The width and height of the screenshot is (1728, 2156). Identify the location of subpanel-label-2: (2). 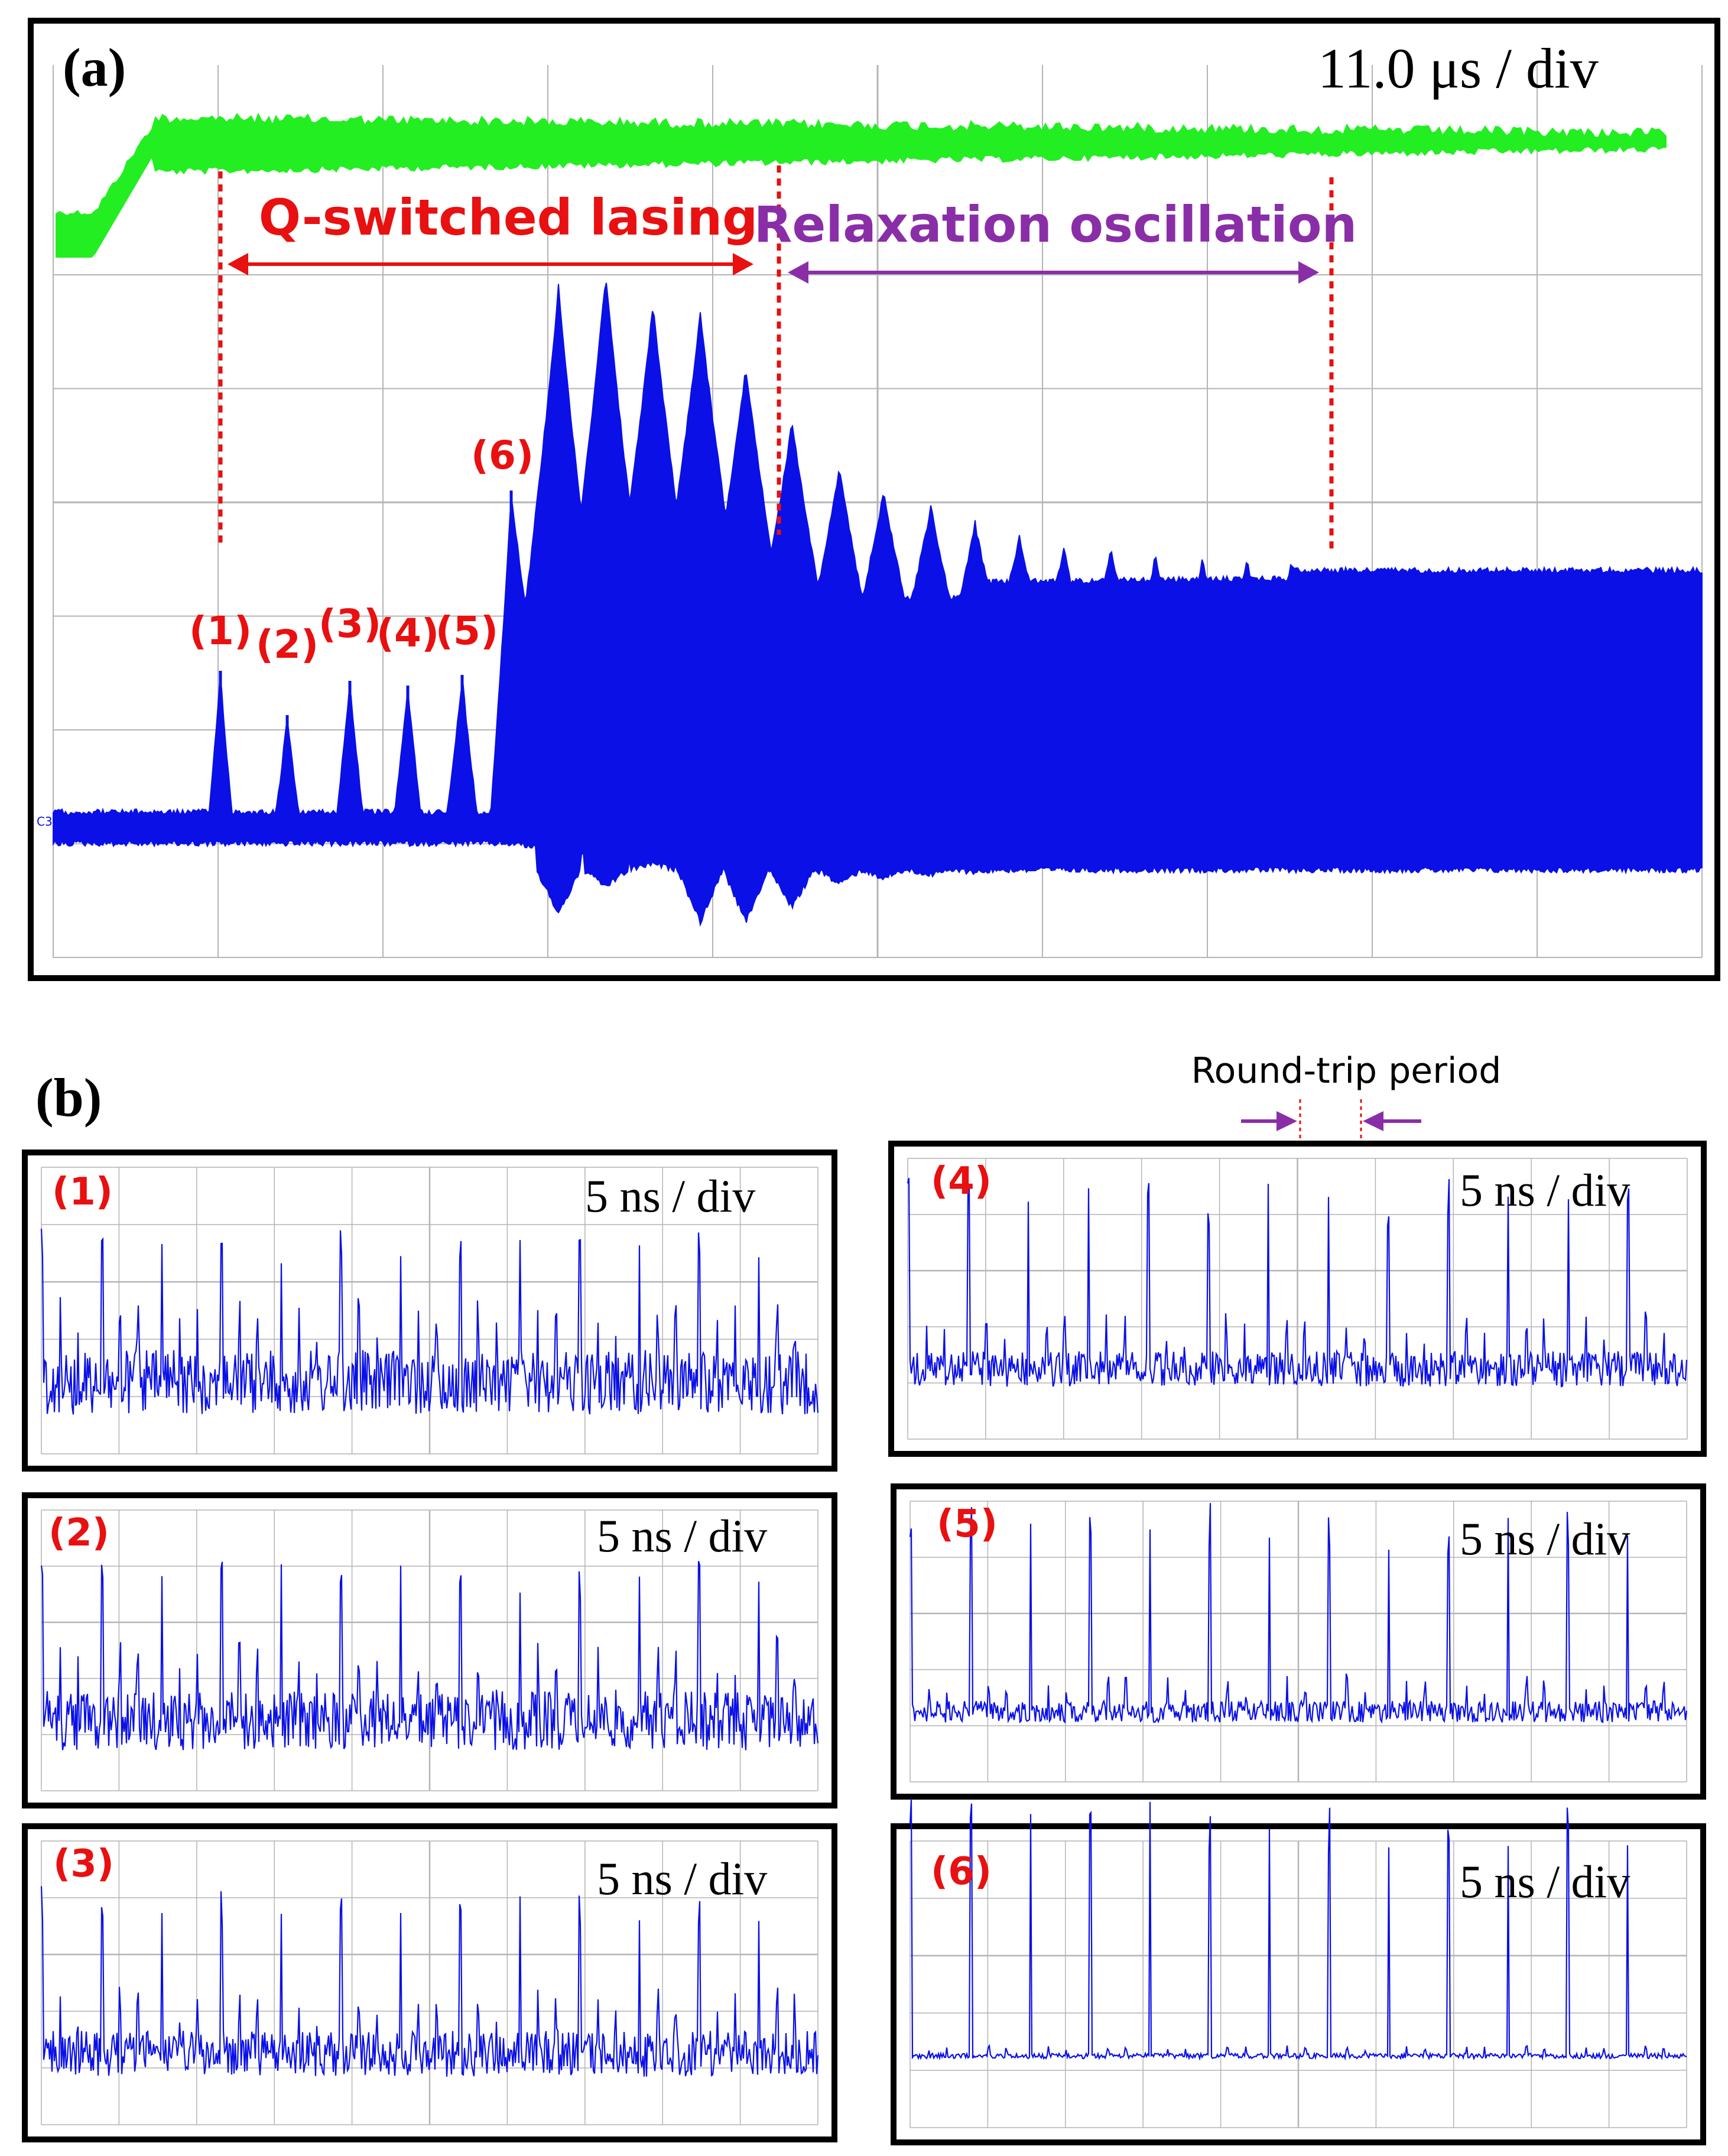
(78, 1533).